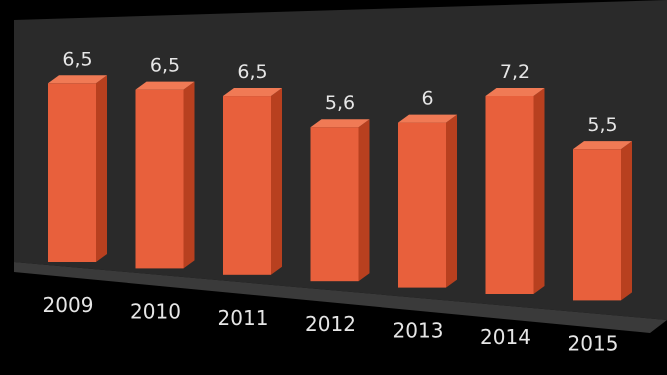 The image size is (667, 375). I want to click on data-label-2012: 5,6, so click(340, 103).